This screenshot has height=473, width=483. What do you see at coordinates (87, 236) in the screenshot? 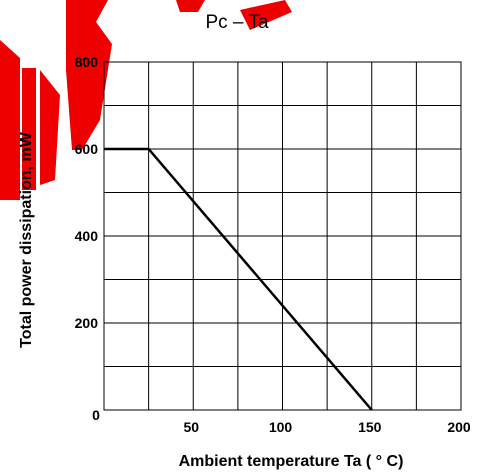
I see `y-tick-label: 400` at bounding box center [87, 236].